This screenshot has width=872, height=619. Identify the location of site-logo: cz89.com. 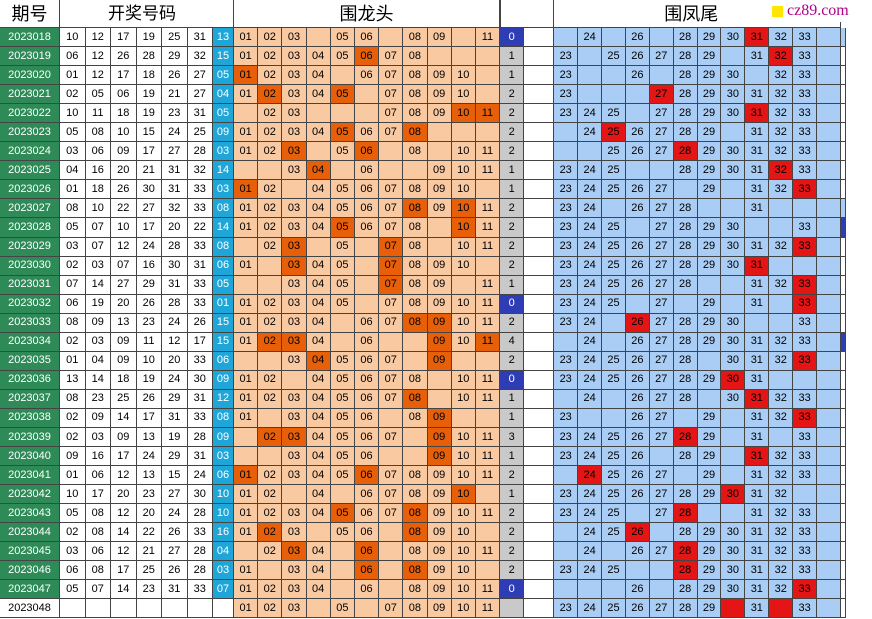
(820, 11).